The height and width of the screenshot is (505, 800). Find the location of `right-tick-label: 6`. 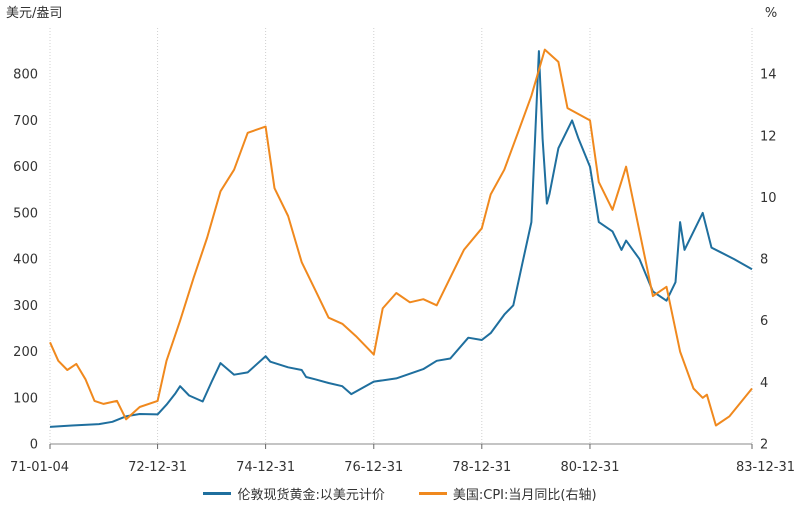

right-tick-label: 6 is located at coordinates (764, 321).